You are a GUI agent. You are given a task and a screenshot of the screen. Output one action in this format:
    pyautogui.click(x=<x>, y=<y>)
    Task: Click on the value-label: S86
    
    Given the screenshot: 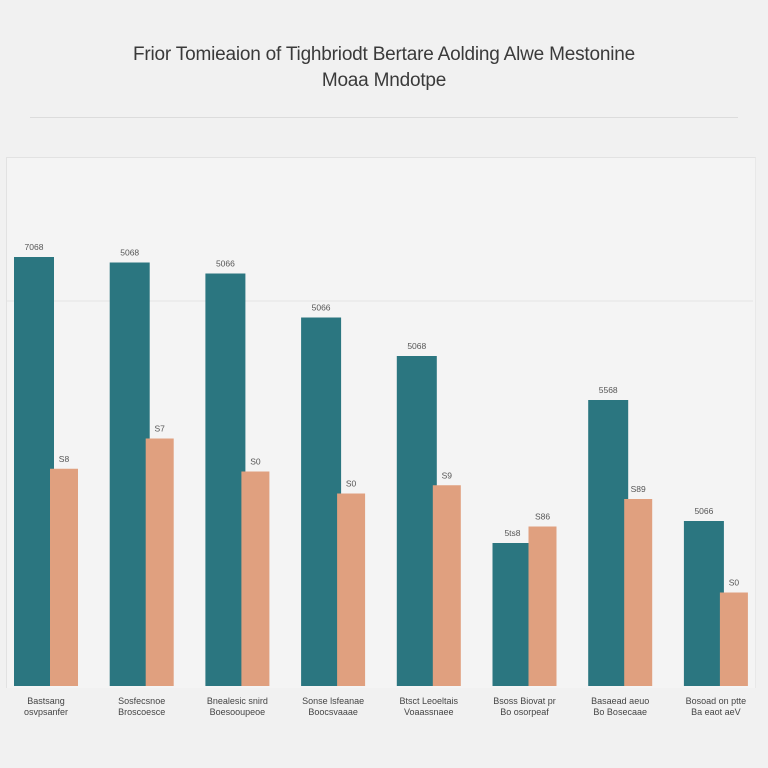 What is the action you would take?
    pyautogui.click(x=542, y=517)
    